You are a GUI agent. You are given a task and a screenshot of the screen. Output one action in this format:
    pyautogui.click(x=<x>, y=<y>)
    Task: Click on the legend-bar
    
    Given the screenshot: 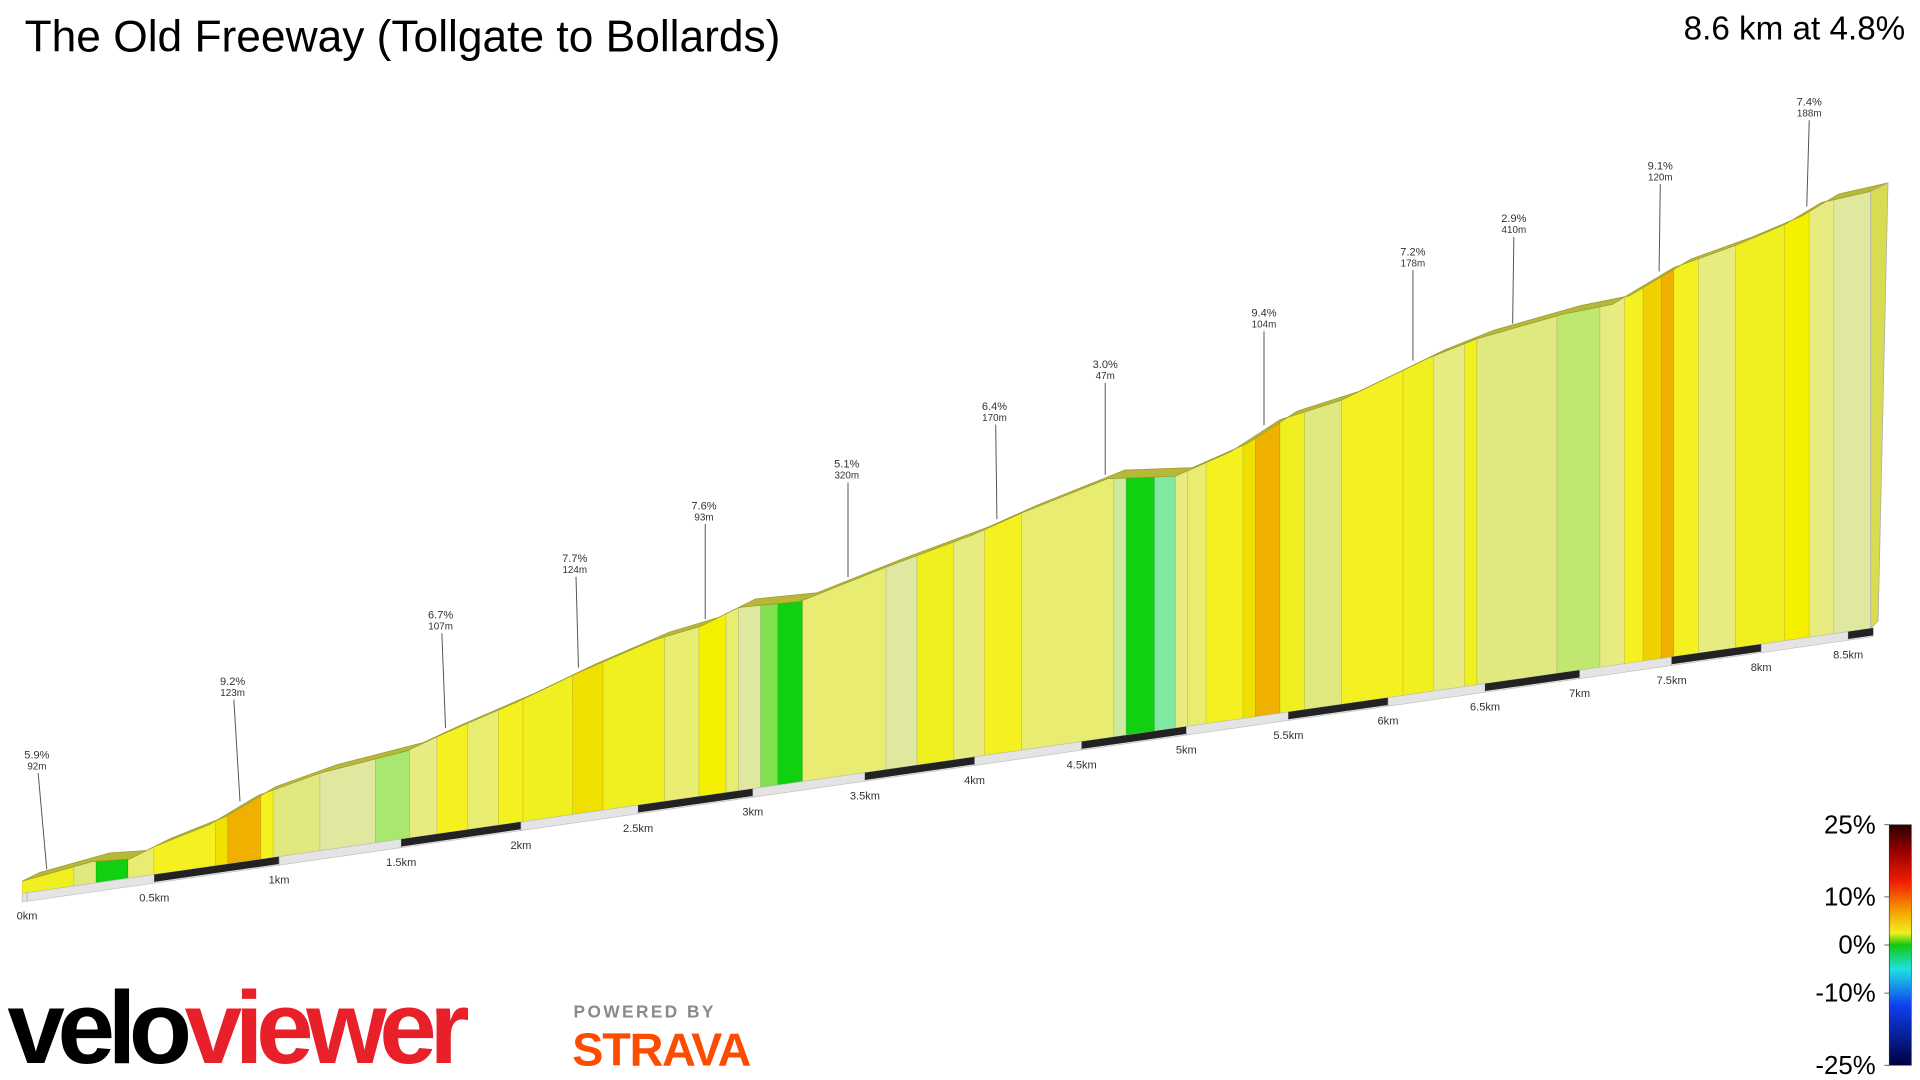 What is the action you would take?
    pyautogui.click(x=1900, y=945)
    